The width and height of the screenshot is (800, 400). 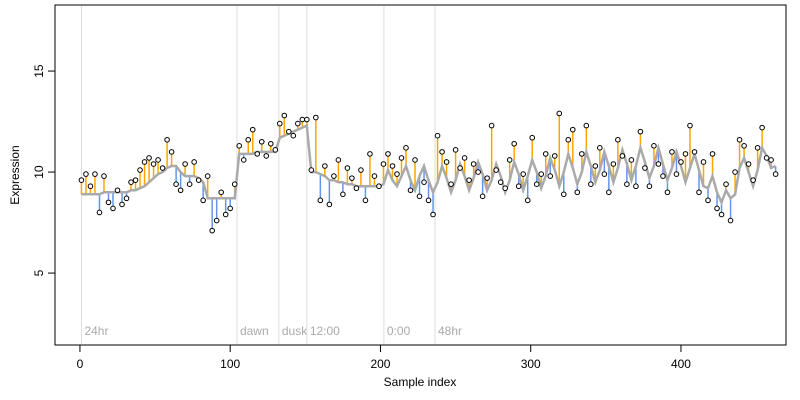 What do you see at coordinates (420, 382) in the screenshot?
I see `x-axis-label: Sample index` at bounding box center [420, 382].